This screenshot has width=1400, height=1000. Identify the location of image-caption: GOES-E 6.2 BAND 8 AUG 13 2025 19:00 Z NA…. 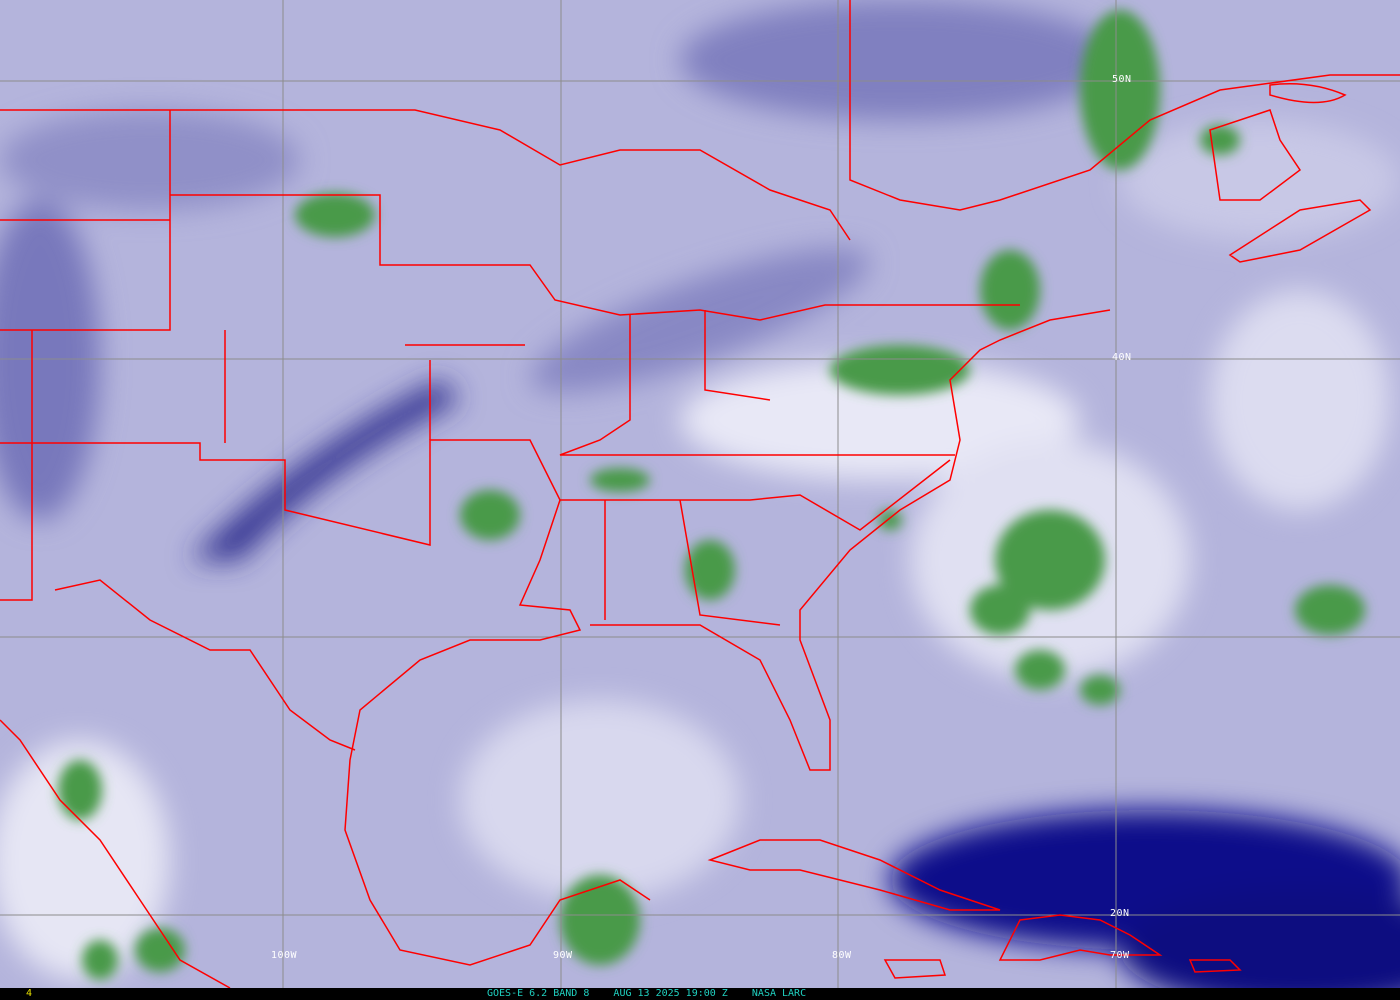
(647, 993).